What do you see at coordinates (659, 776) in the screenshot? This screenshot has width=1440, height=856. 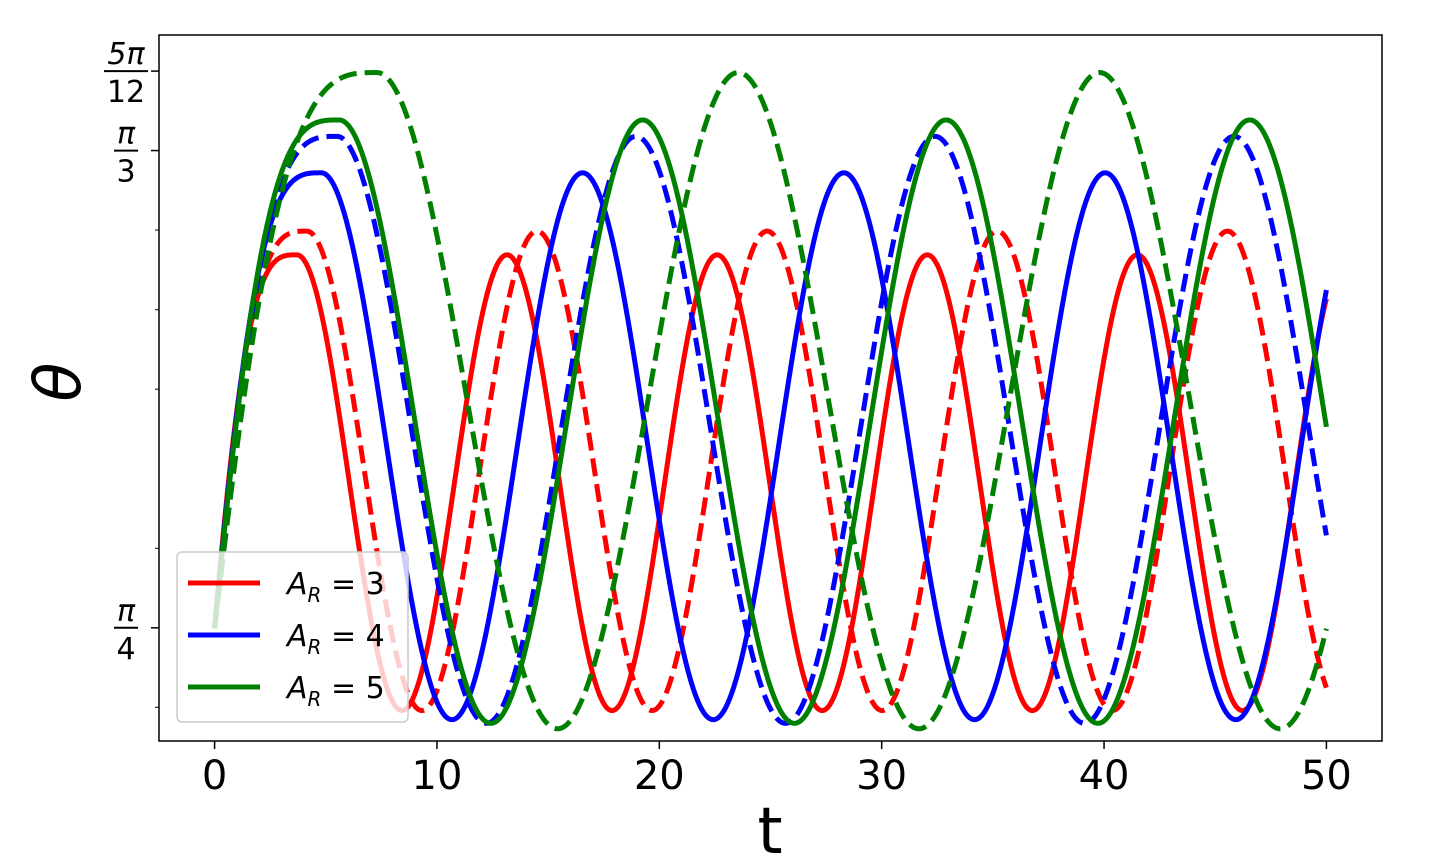 I see `x-tick-label: 20` at bounding box center [659, 776].